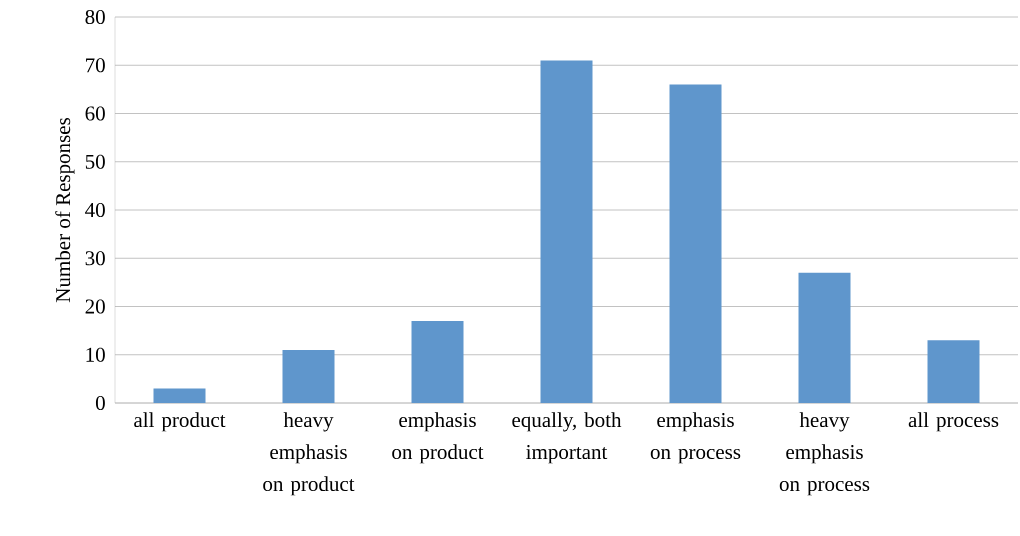 The image size is (1020, 536). Describe the element at coordinates (695, 438) in the screenshot. I see `x-tick-label: emphasis on process` at that location.